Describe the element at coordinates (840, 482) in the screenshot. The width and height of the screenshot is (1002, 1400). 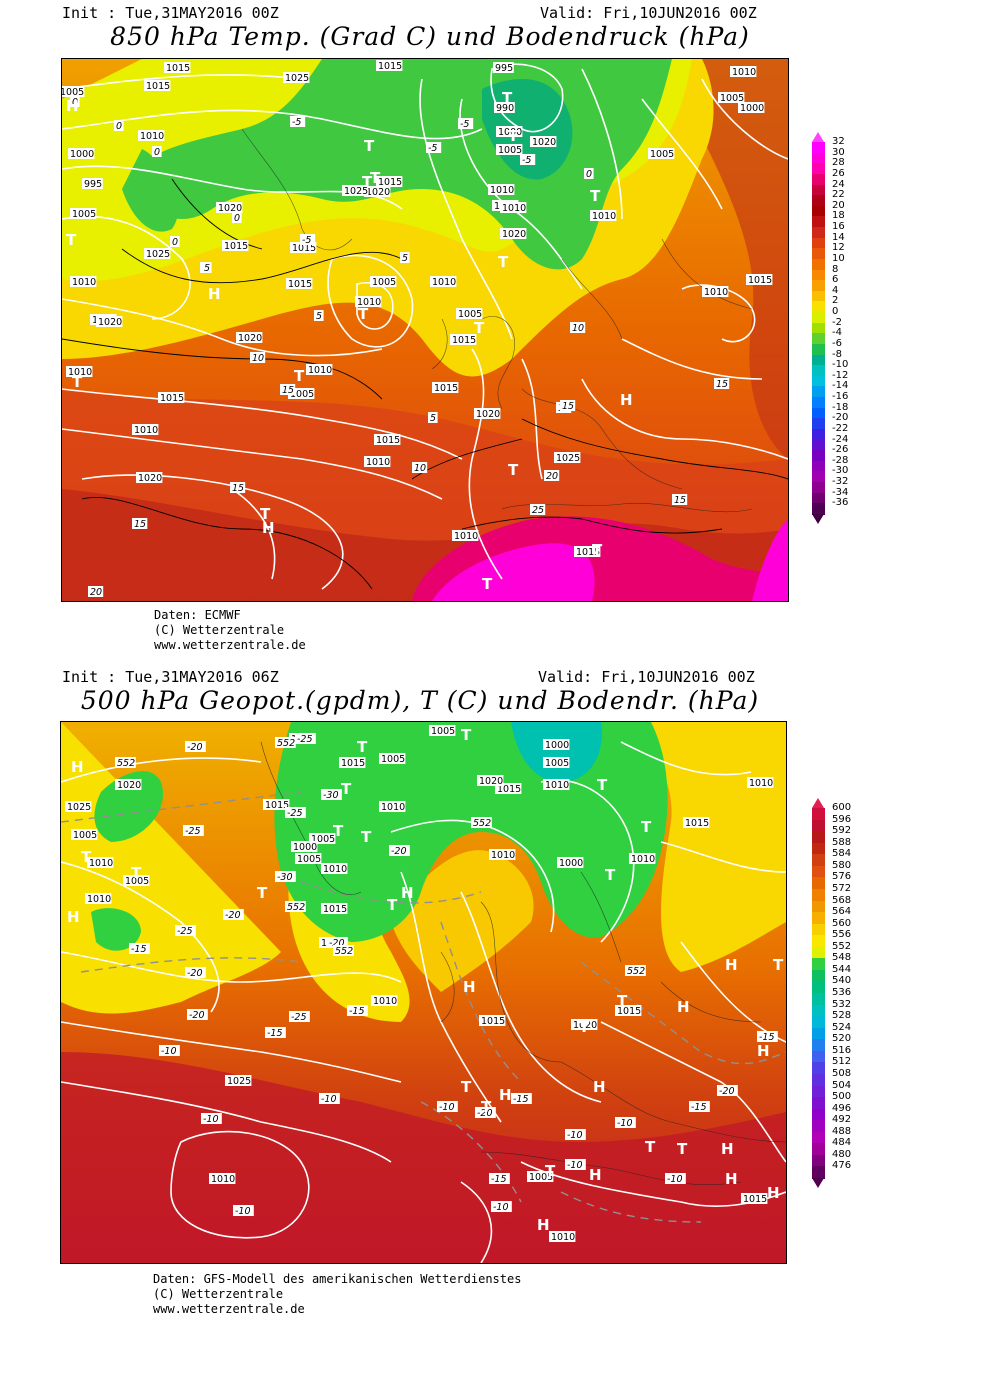
I see `top-colorbar-label: -32` at that location.